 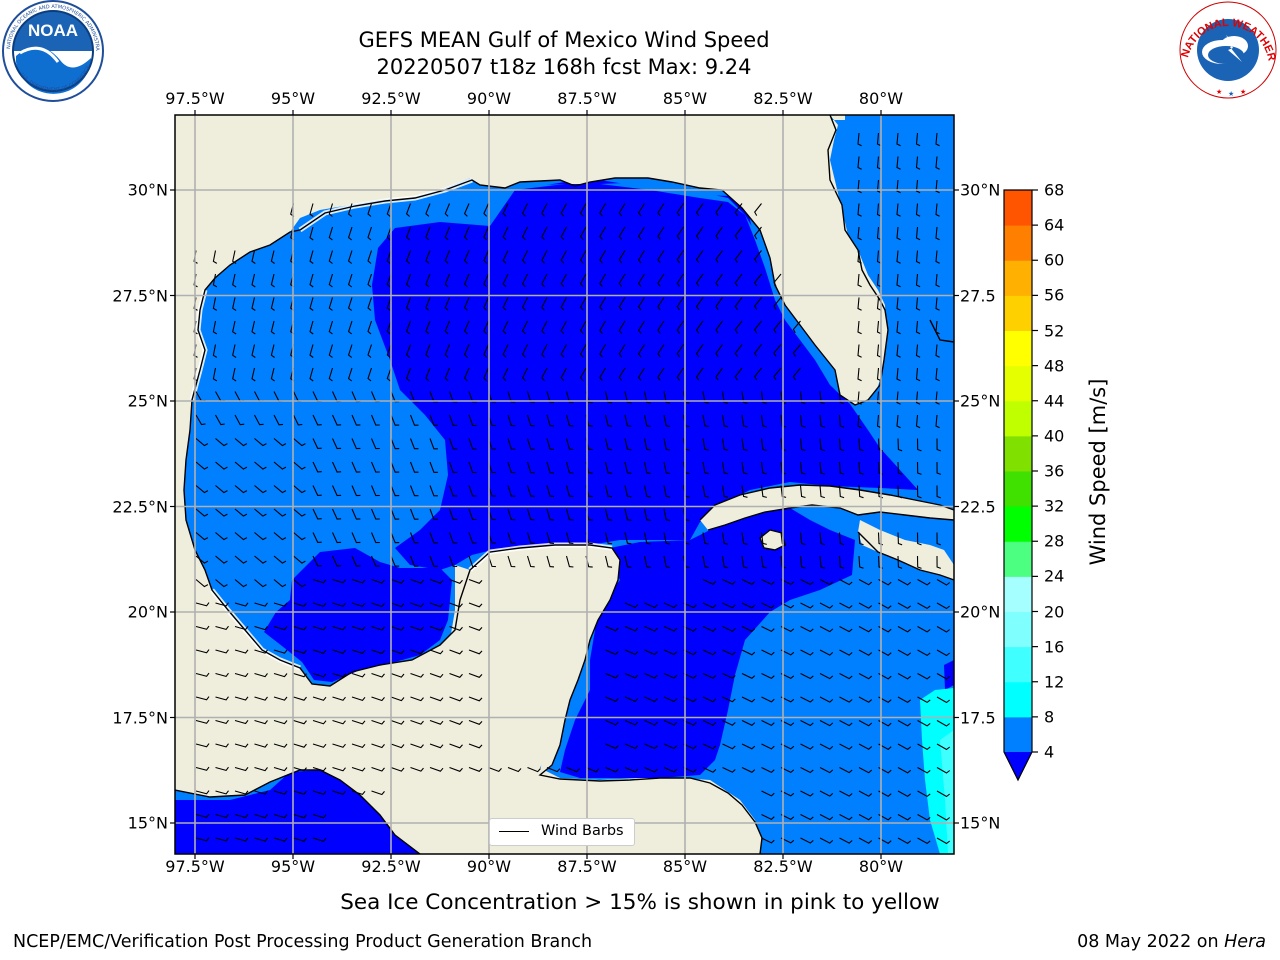 I want to click on lat-label-right: 17.5, so click(x=978, y=717).